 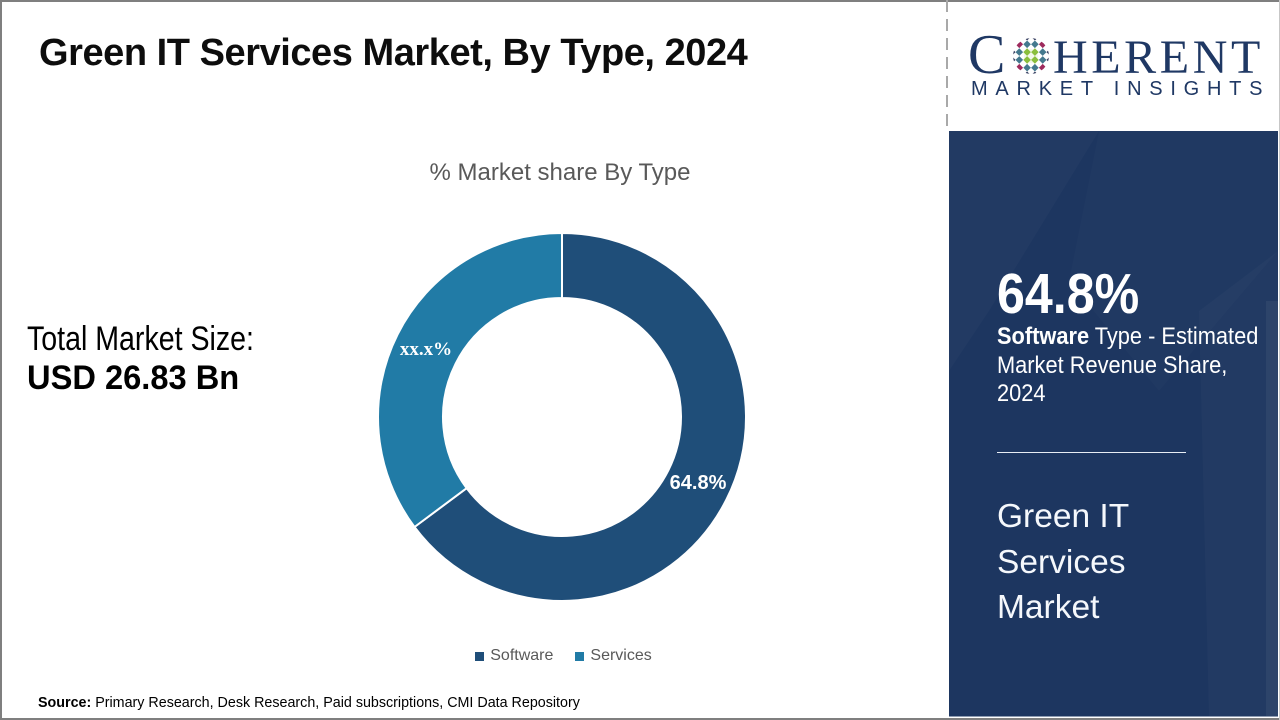 What do you see at coordinates (986, 57) in the screenshot?
I see `svg-text: C` at bounding box center [986, 57].